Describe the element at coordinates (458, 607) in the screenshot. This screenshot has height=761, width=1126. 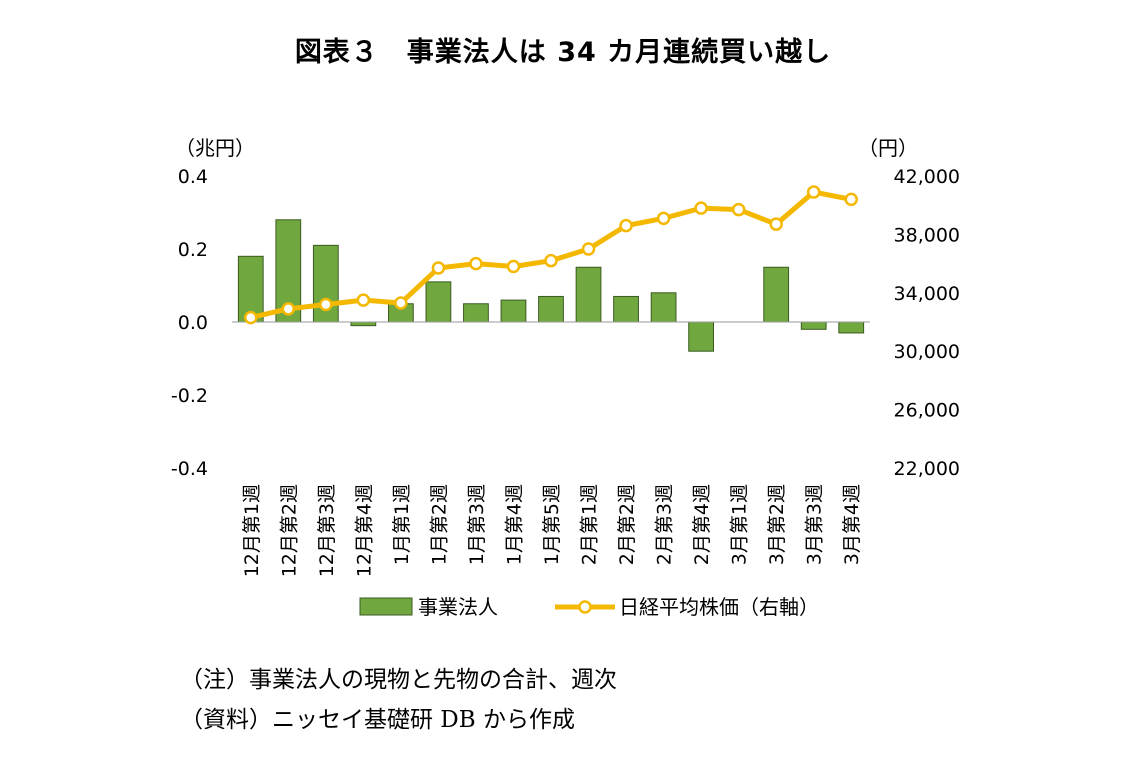
I see `legend-bar-label: 事業法人` at that location.